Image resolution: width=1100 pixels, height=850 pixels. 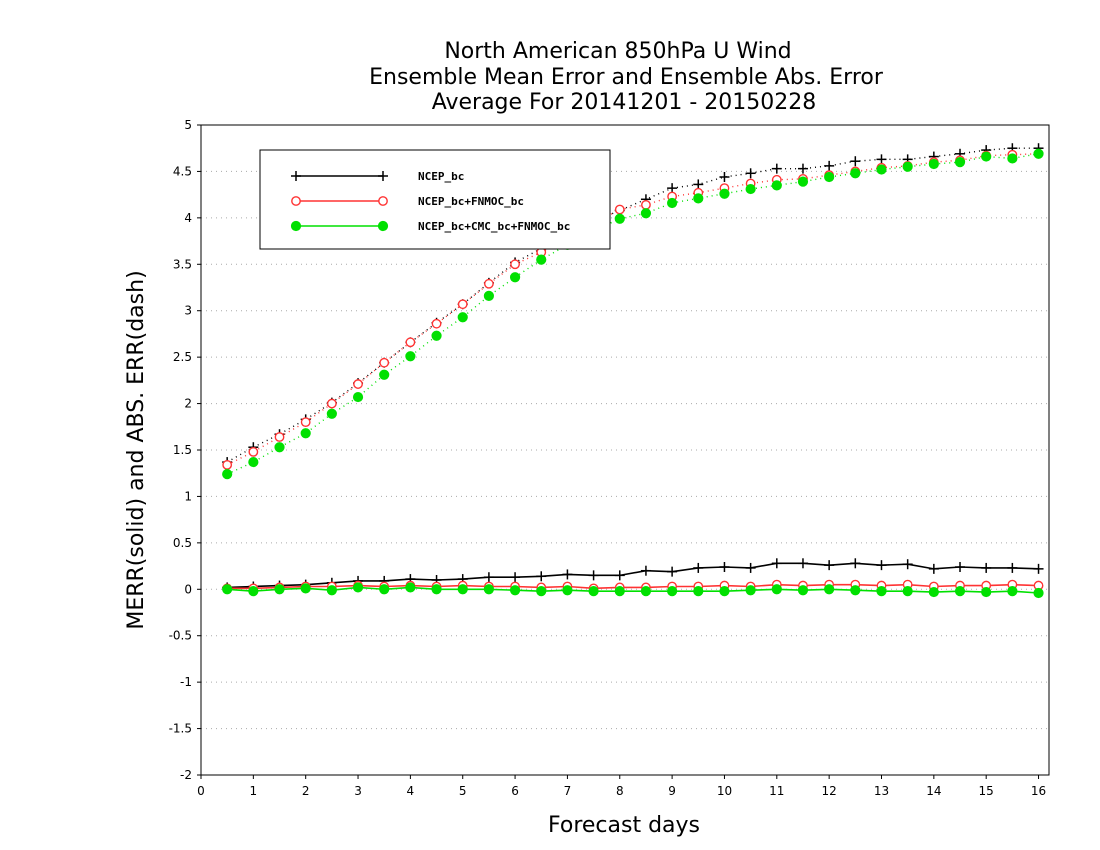 I want to click on x-tick-label: 6, so click(x=515, y=791).